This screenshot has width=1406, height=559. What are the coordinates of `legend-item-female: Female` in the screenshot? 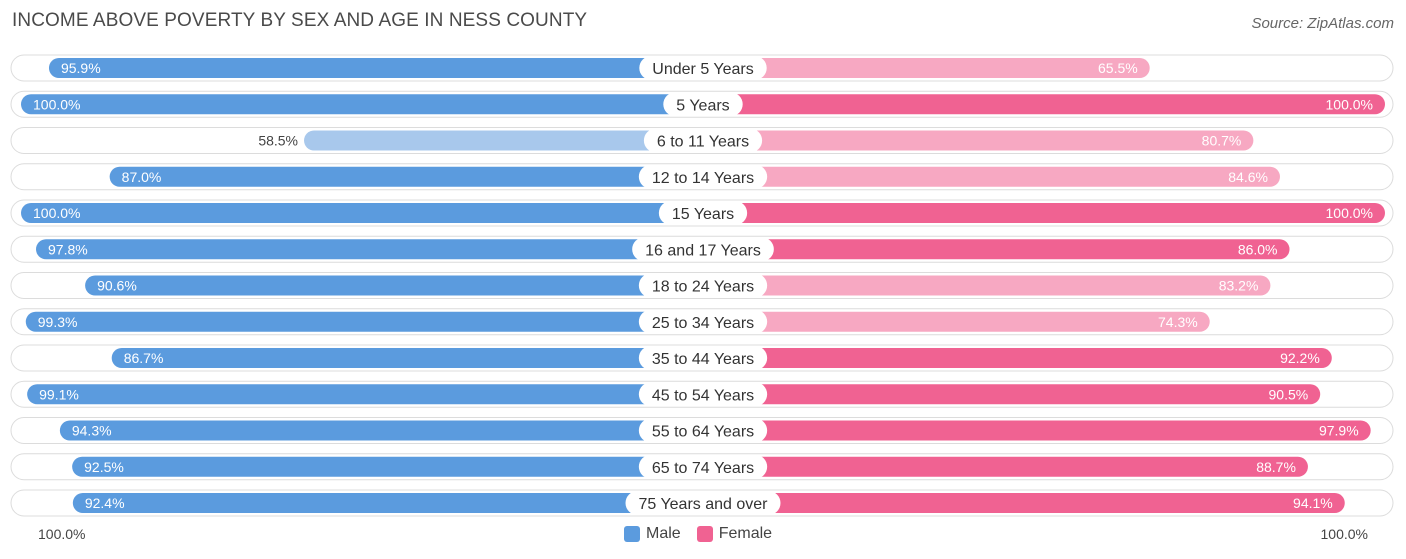 It's located at (734, 534).